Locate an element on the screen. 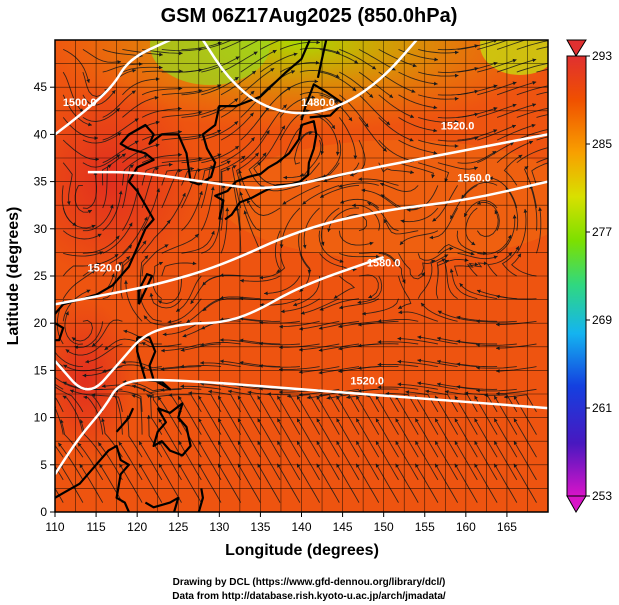  colorbar-ticks: 293 285 277 269 261 253 is located at coordinates (599, 276).